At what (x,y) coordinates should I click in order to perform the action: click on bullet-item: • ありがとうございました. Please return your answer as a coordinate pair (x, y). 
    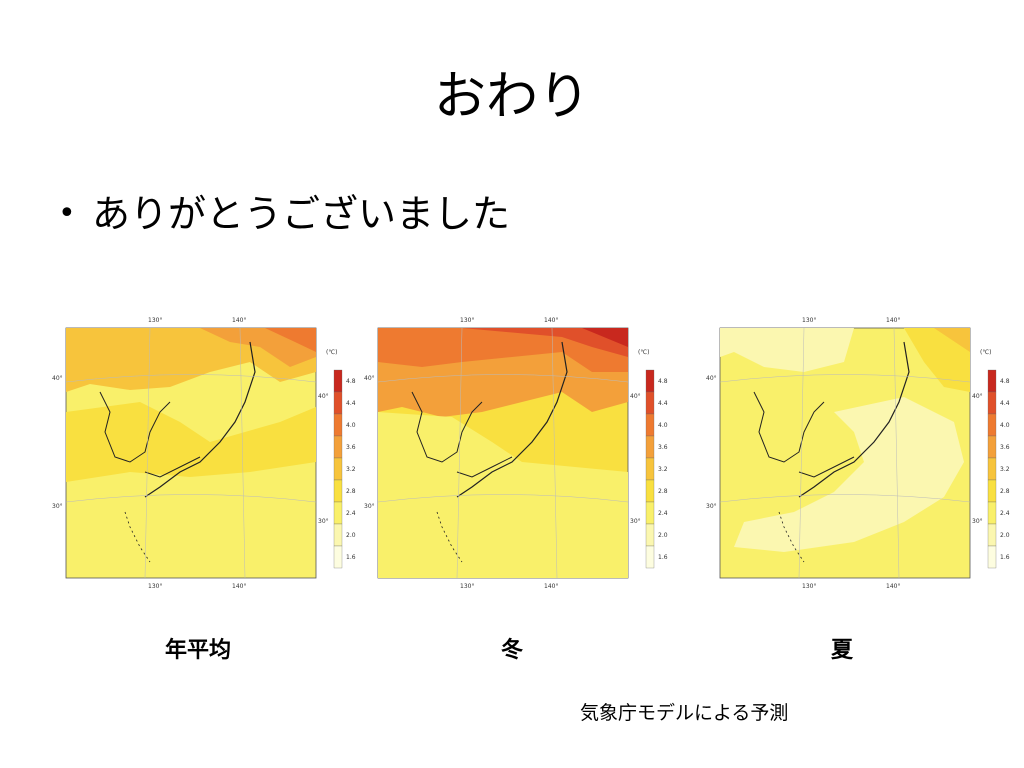
    Looking at the image, I should click on (284, 214).